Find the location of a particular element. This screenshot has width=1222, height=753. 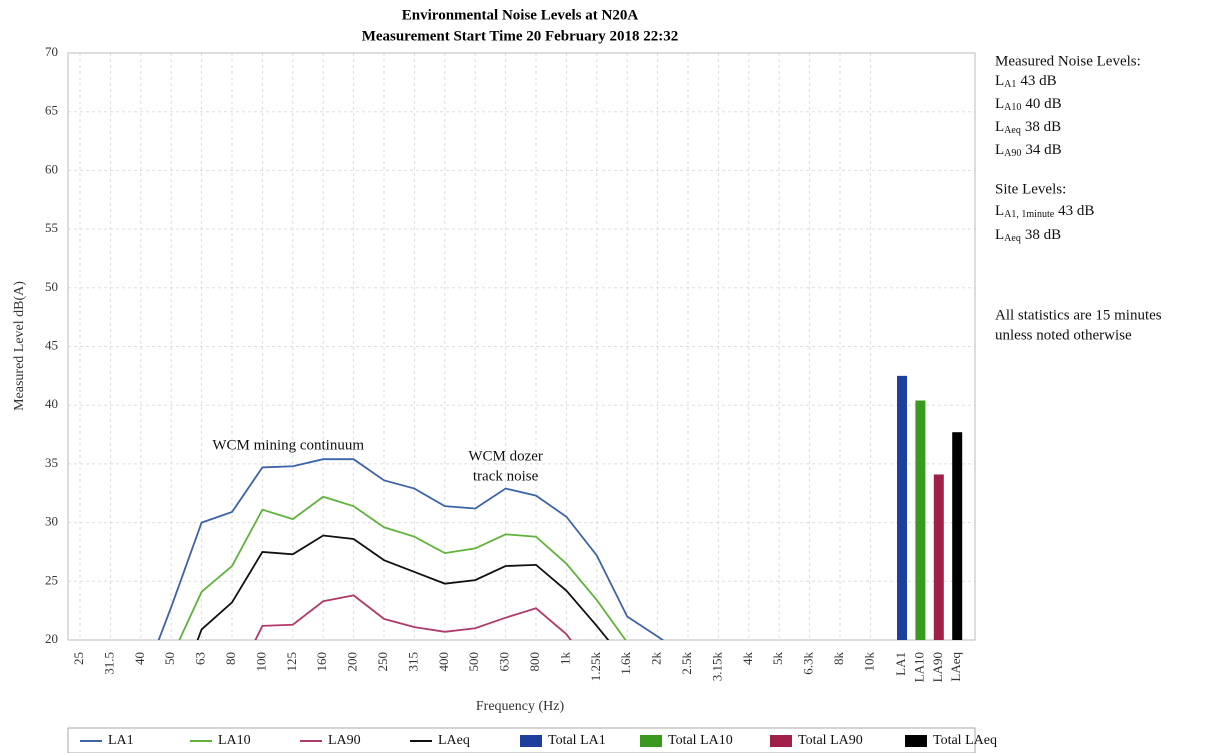

x-tick-label: 800 is located at coordinates (534, 662).